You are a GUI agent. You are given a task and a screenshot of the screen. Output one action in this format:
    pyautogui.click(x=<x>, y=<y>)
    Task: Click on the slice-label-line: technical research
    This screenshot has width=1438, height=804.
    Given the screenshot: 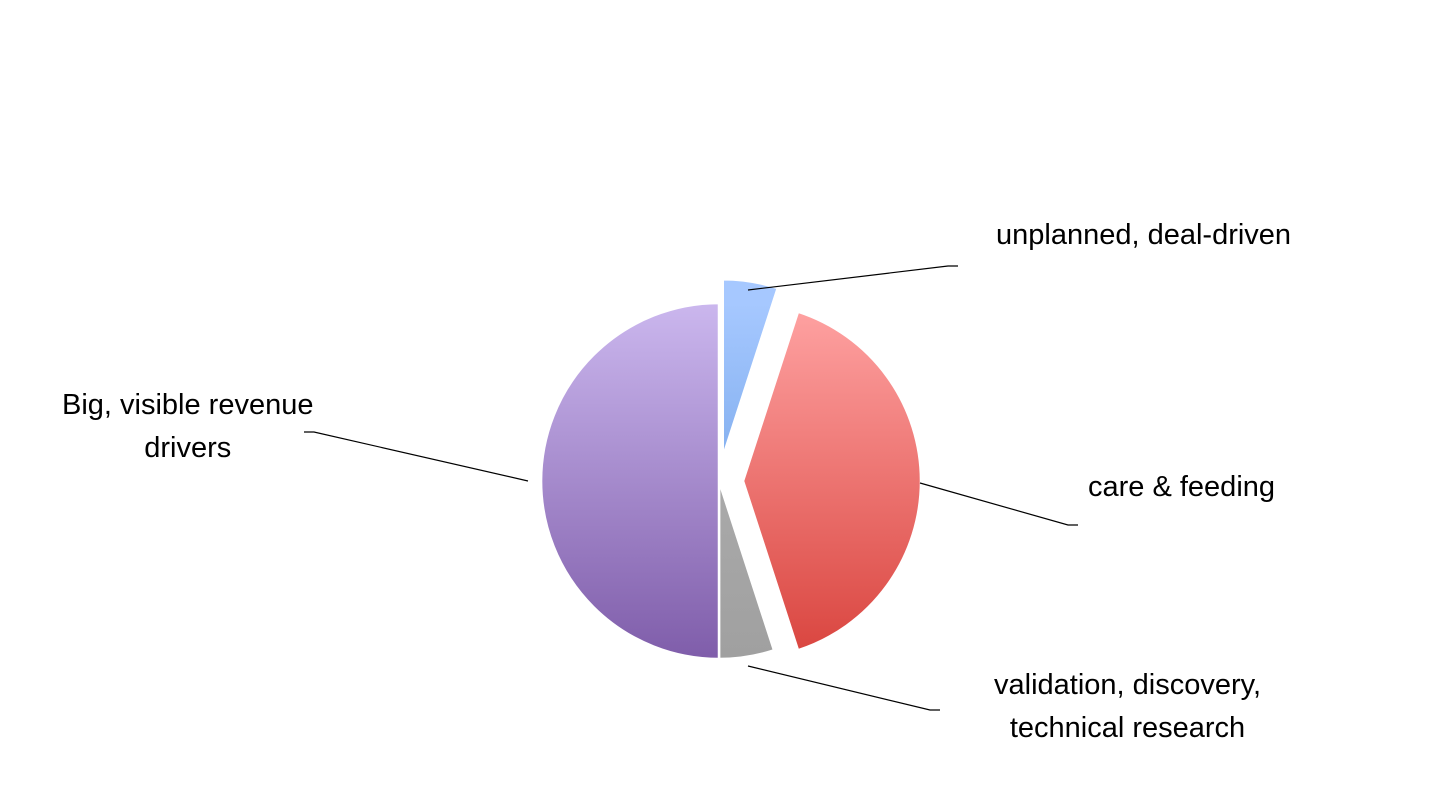 What is the action you would take?
    pyautogui.click(x=1127, y=728)
    